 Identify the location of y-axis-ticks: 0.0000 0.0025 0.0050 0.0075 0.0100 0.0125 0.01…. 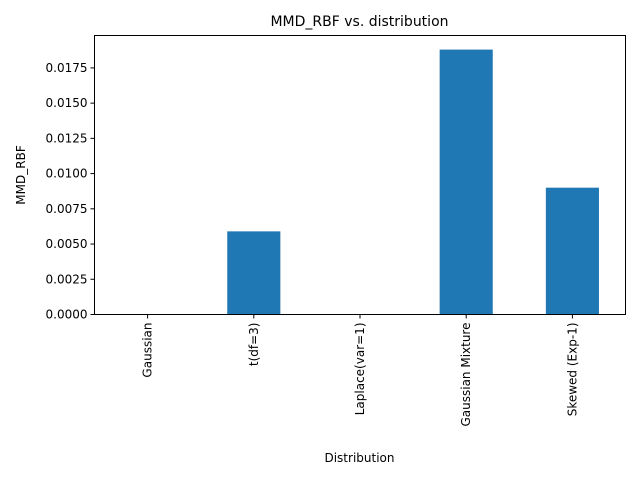
(70, 191).